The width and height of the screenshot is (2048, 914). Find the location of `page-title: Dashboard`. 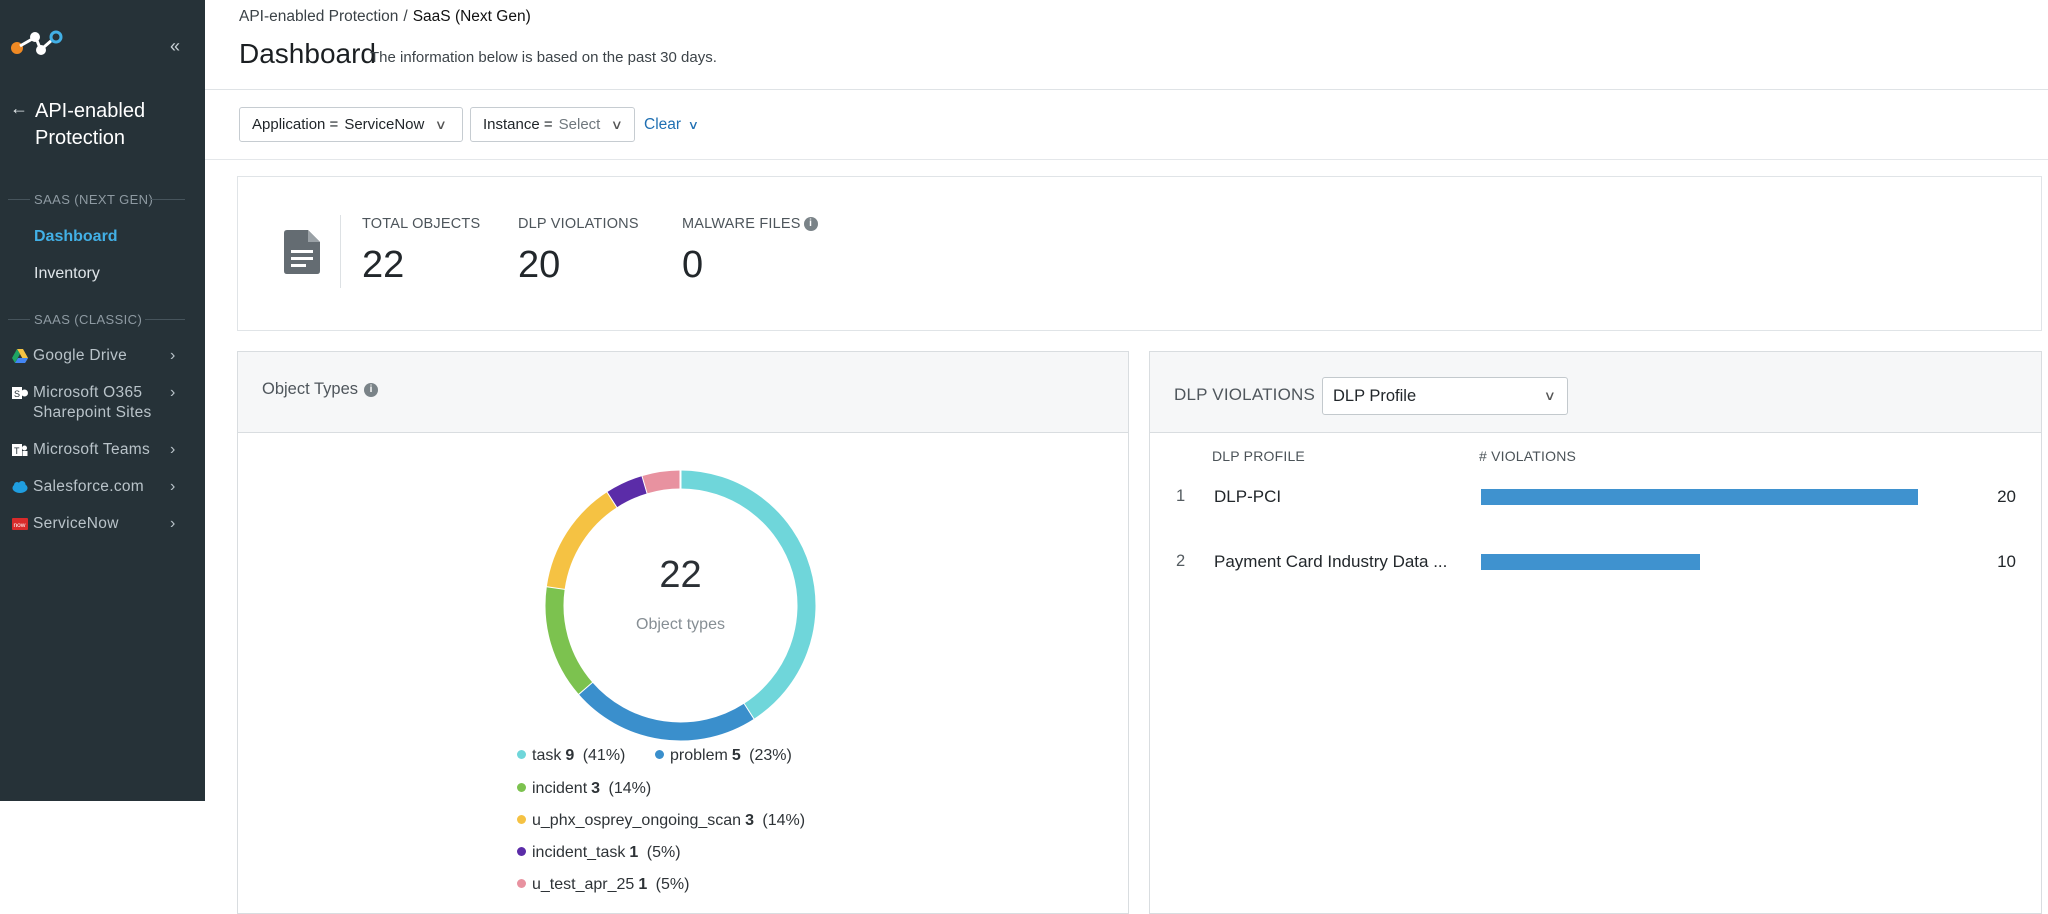

page-title: Dashboard is located at coordinates (307, 53).